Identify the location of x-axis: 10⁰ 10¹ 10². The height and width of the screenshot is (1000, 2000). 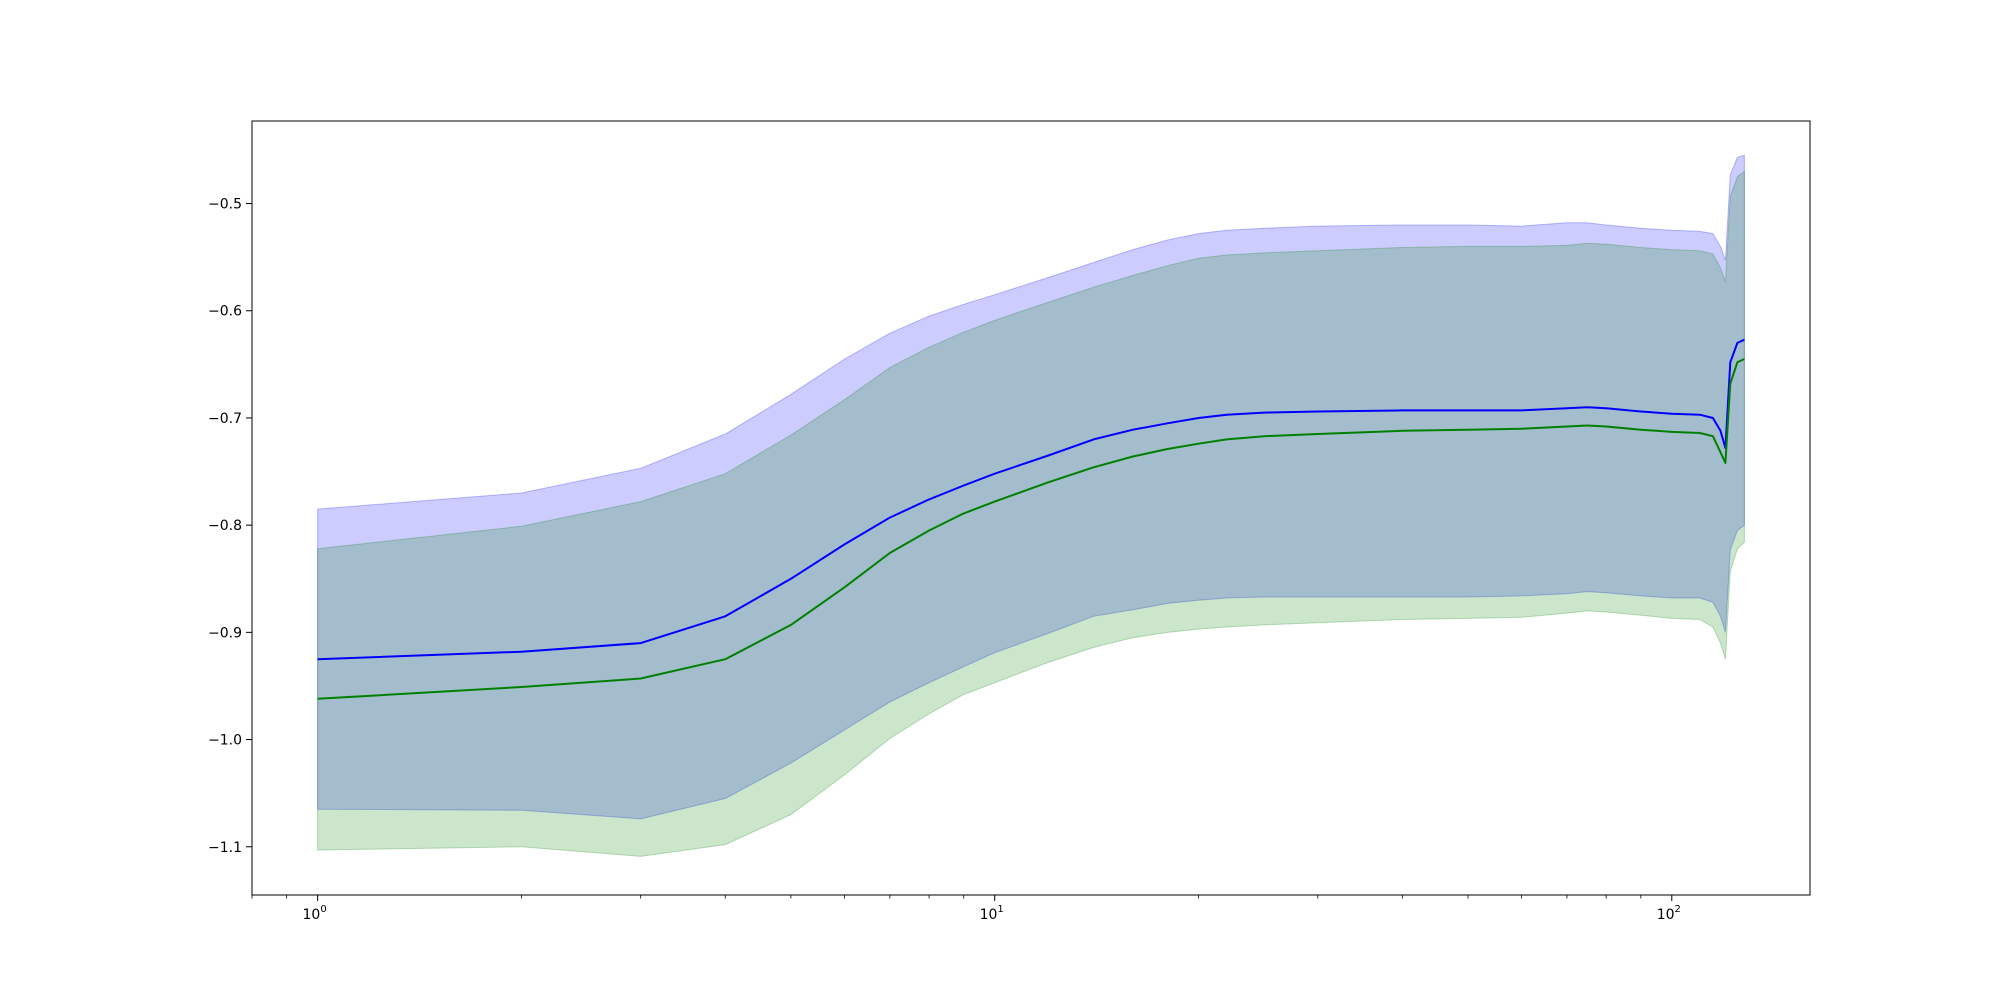
(966, 909).